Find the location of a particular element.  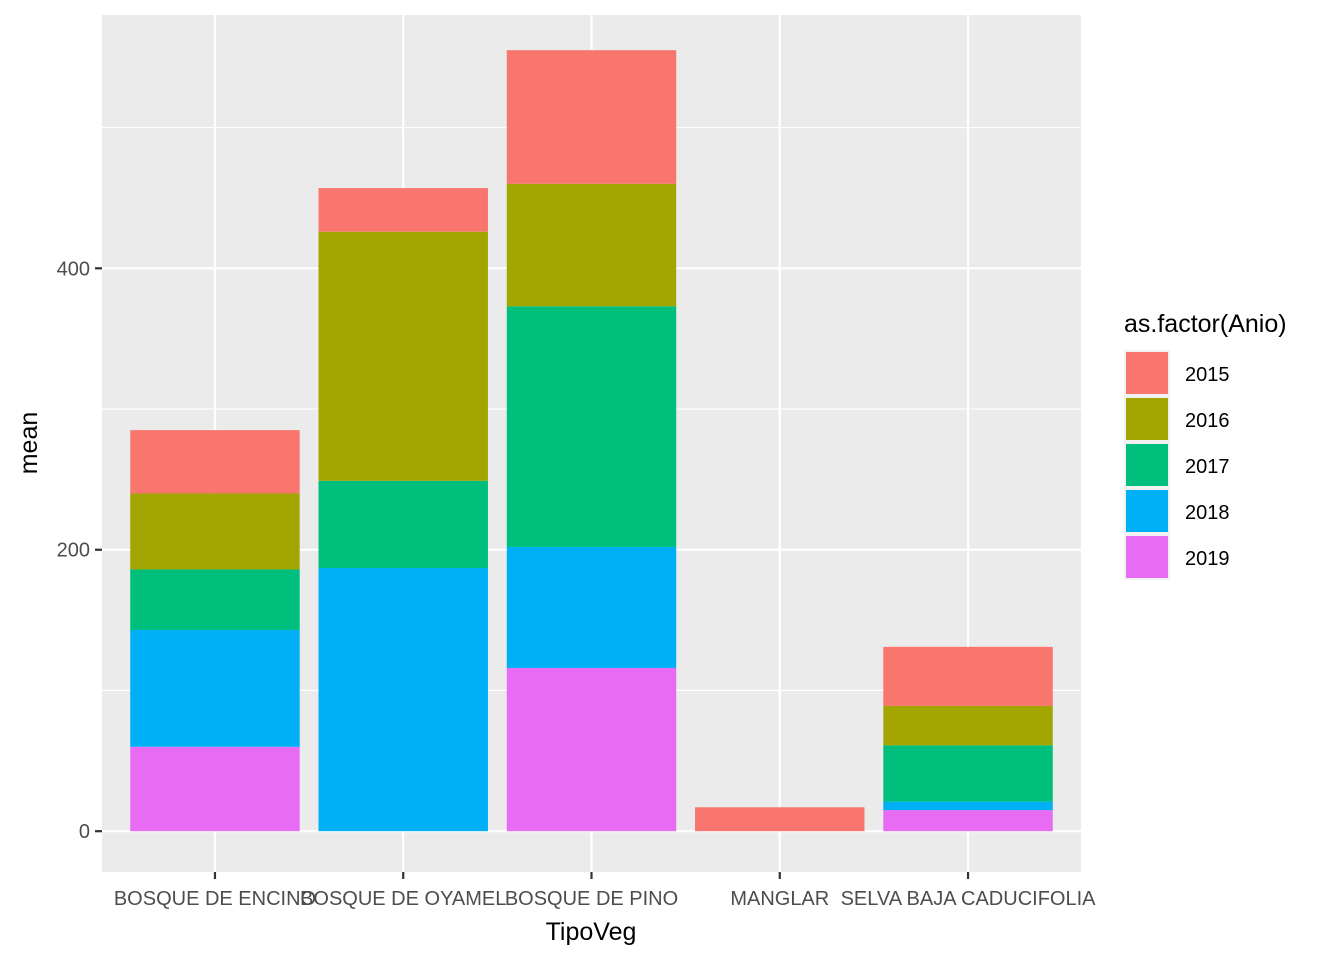

legend-swatch-2016 is located at coordinates (1147, 419).